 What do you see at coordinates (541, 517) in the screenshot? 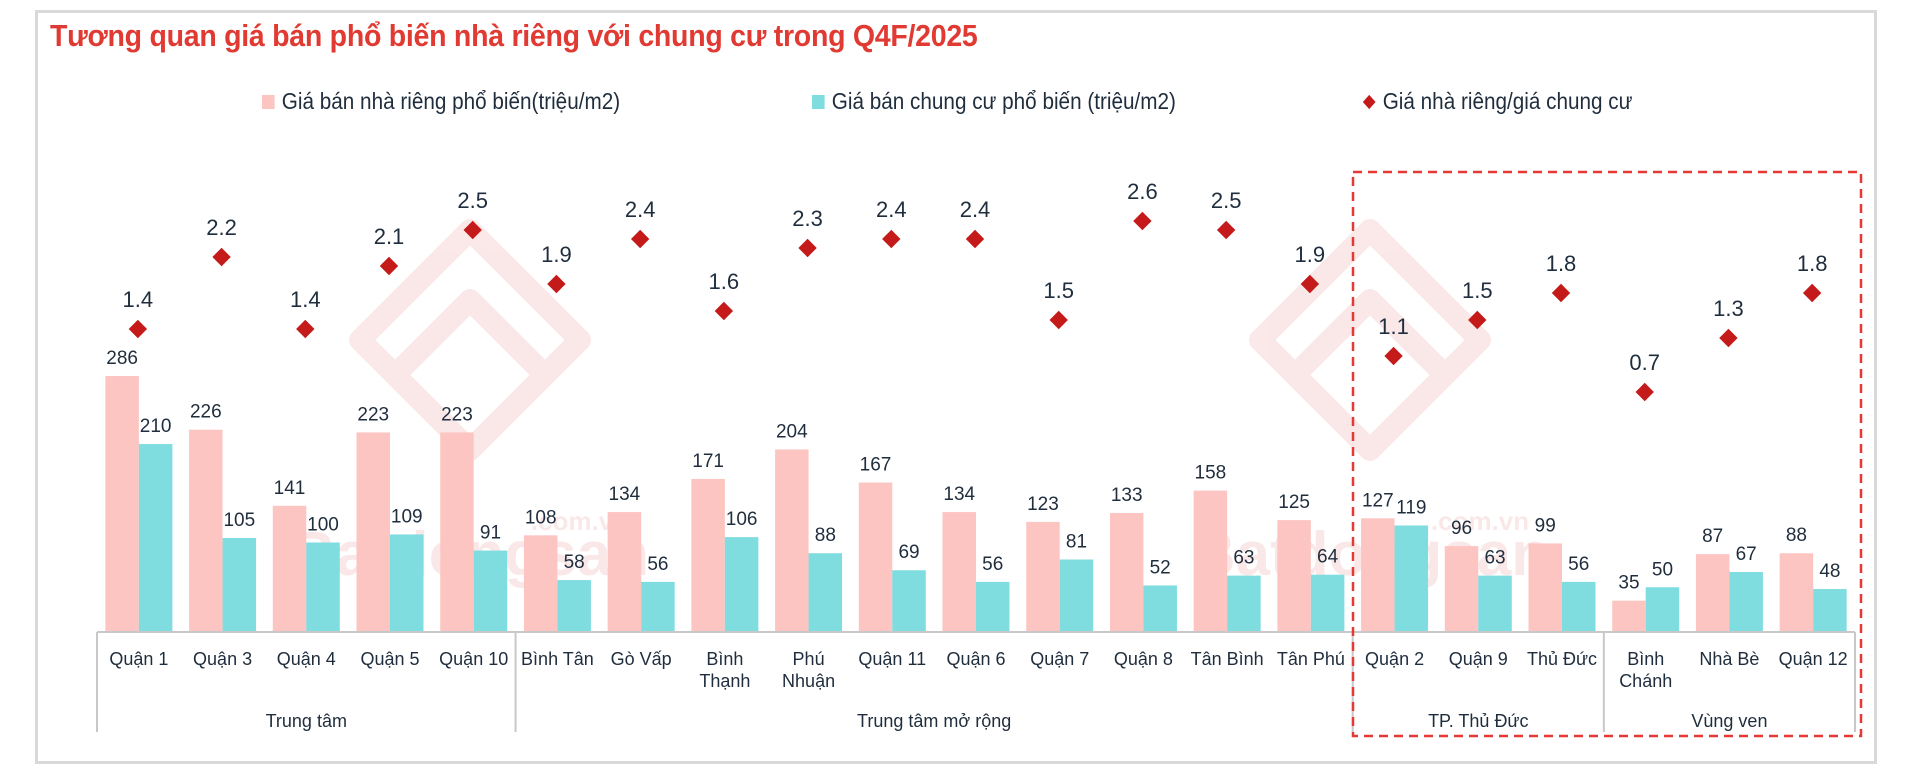
I see `bar-value-label: 108` at bounding box center [541, 517].